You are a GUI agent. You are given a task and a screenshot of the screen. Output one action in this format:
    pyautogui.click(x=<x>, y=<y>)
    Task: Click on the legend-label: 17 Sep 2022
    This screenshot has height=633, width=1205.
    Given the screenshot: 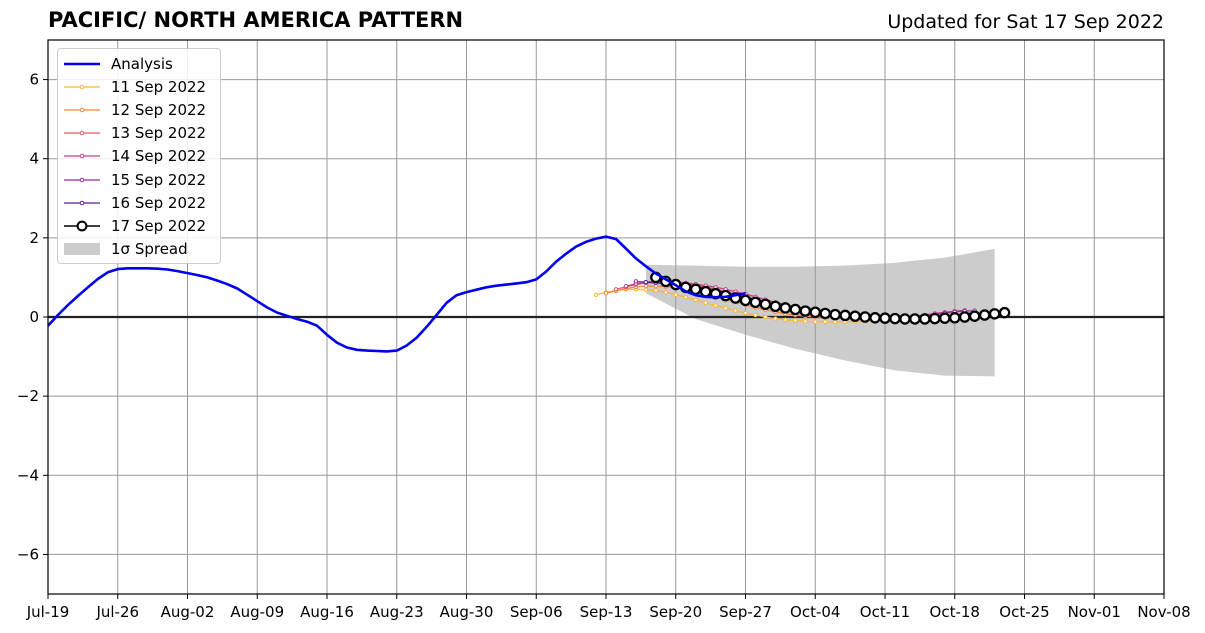 What is the action you would take?
    pyautogui.click(x=159, y=225)
    